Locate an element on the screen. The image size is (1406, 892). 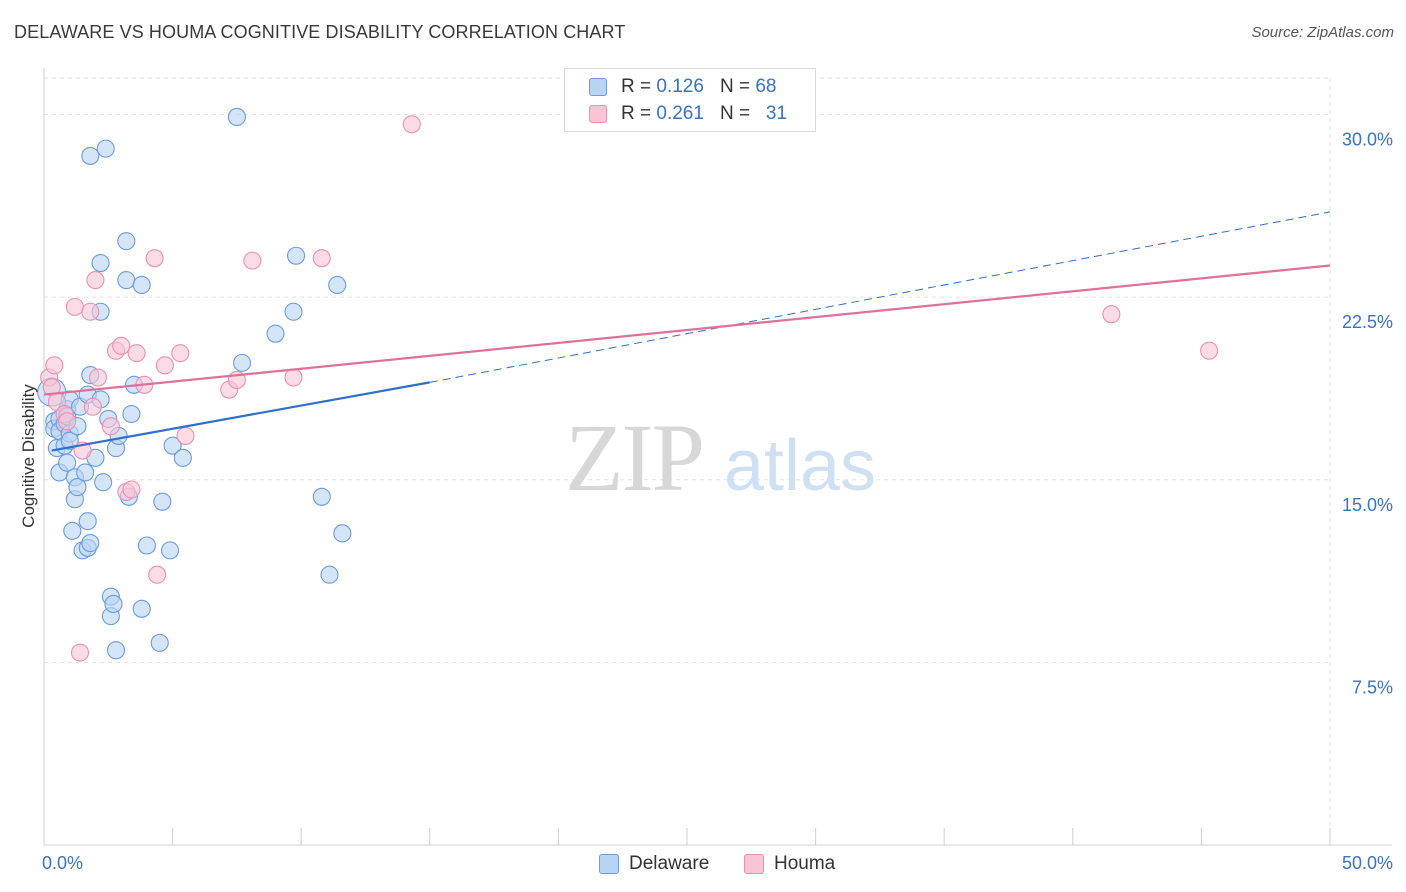
delaware-trend-line is located at coordinates (240, 416).